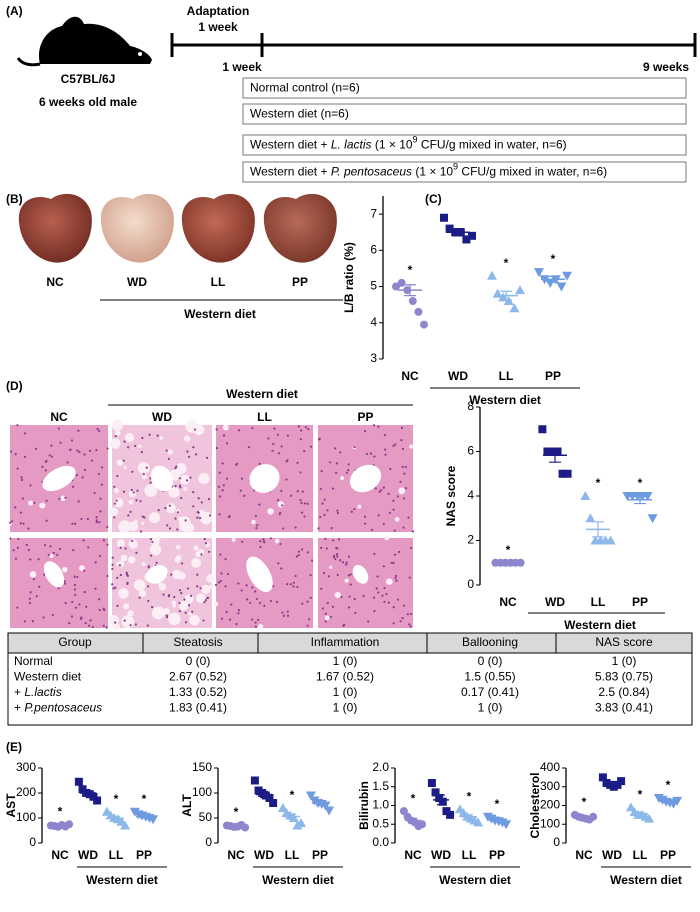  I want to click on table-header-bg, so click(350, 643).